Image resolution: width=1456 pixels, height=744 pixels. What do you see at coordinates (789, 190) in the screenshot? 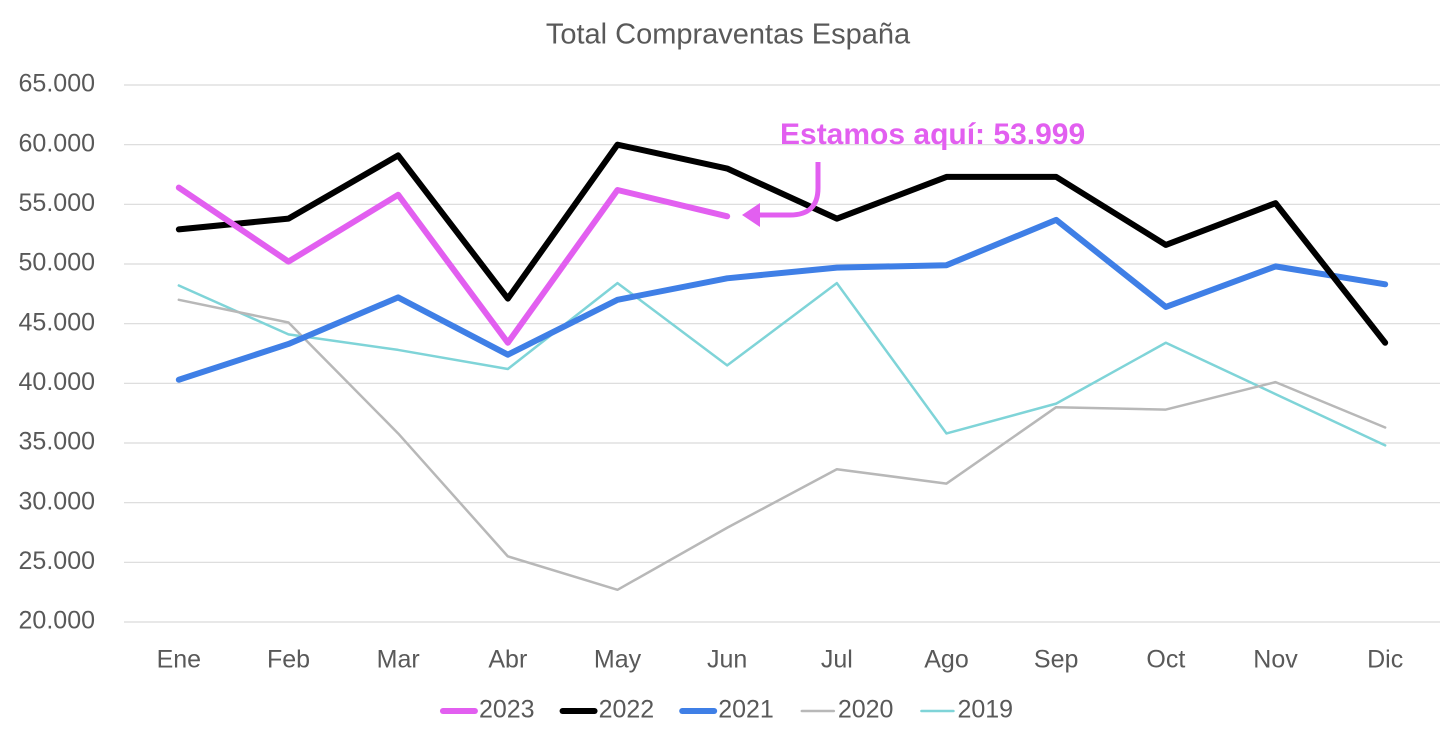
I see `annotation-arrow` at bounding box center [789, 190].